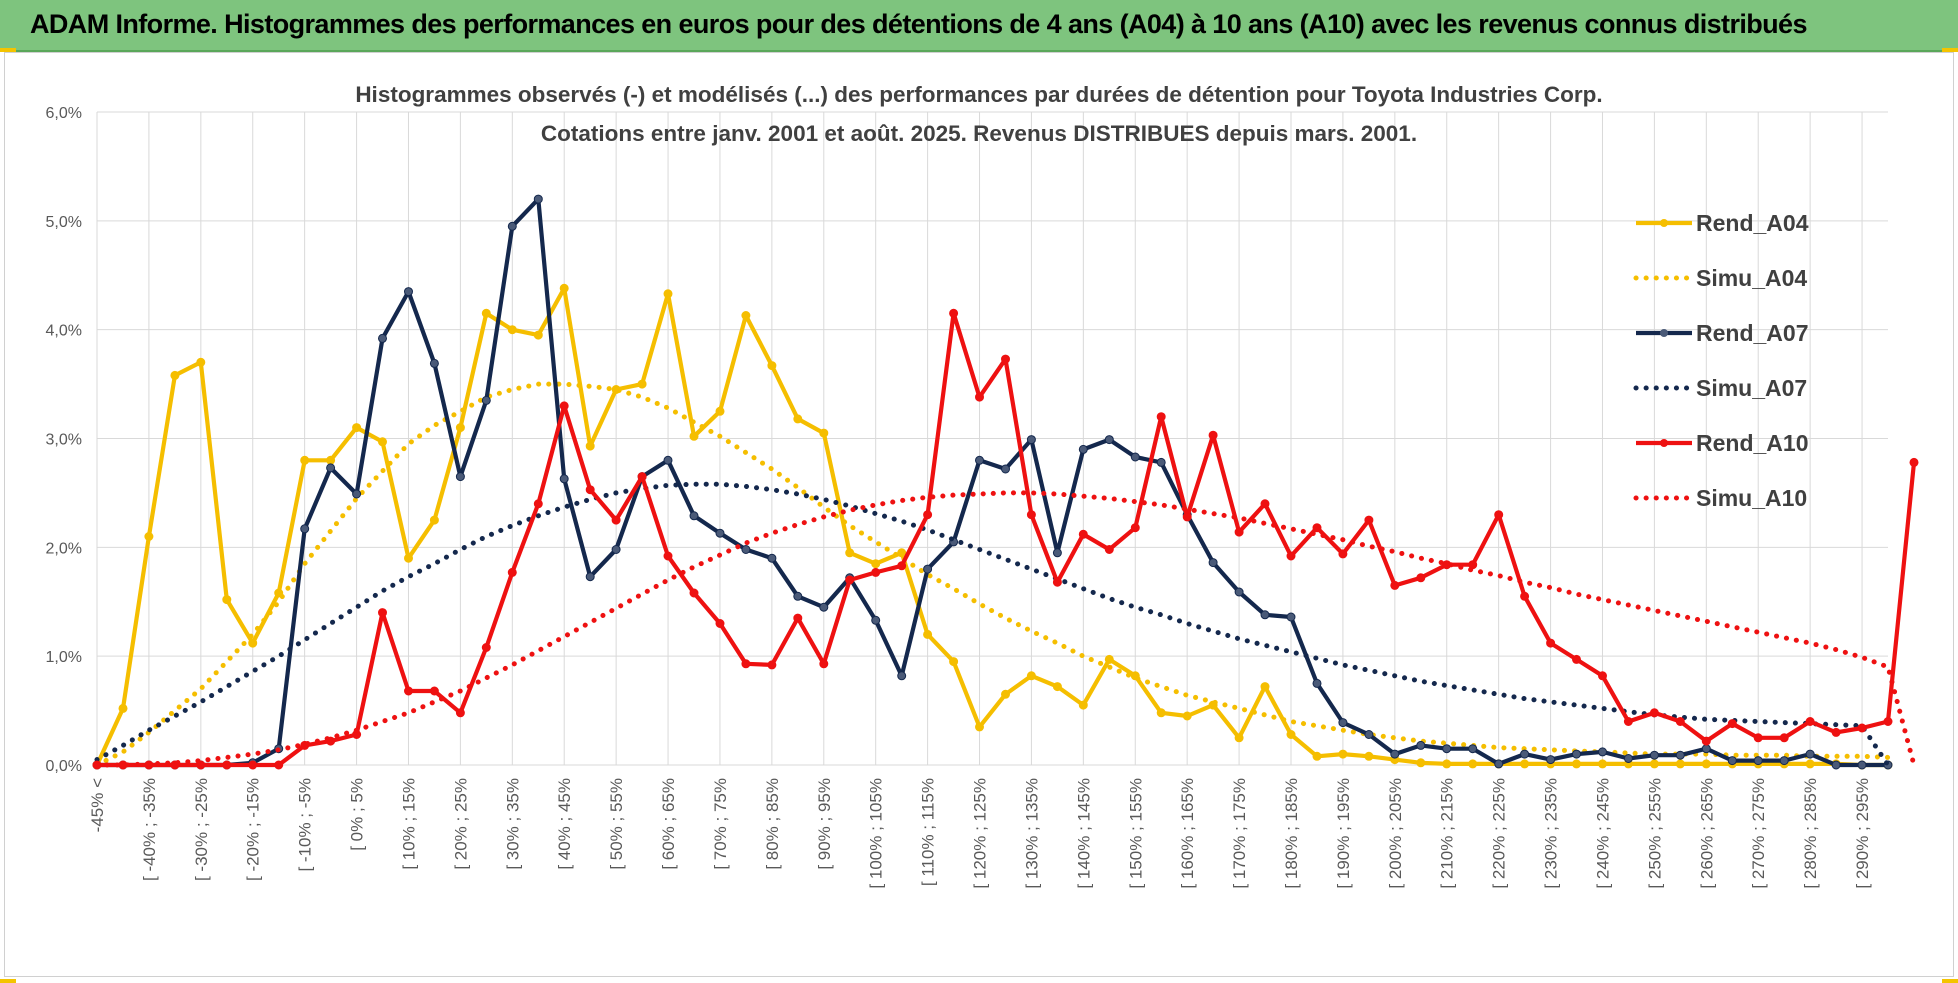 The width and height of the screenshot is (1958, 983). What do you see at coordinates (1499, 833) in the screenshot?
I see `x-tick-label: [ 220% ; 225%` at bounding box center [1499, 833].